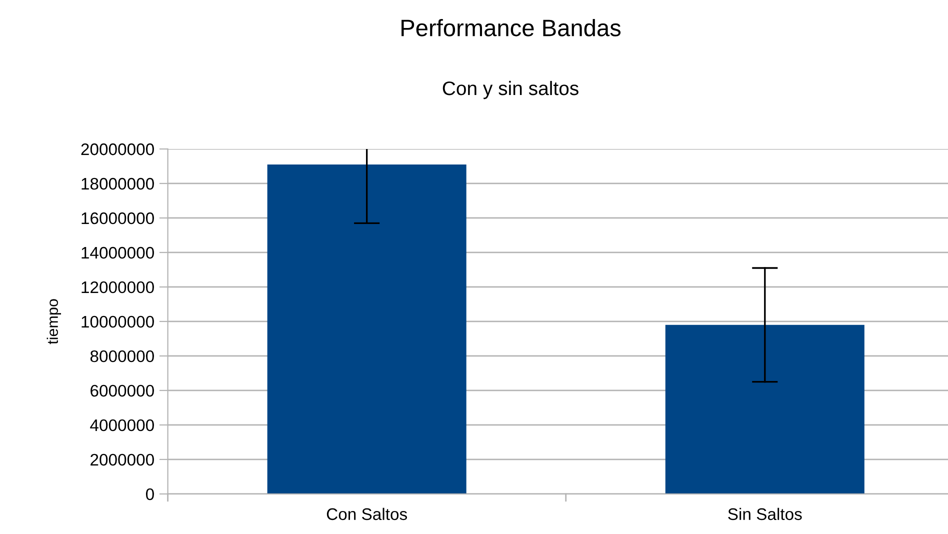 Image resolution: width=948 pixels, height=534 pixels. I want to click on y-tick-label: 20000000, so click(117, 149).